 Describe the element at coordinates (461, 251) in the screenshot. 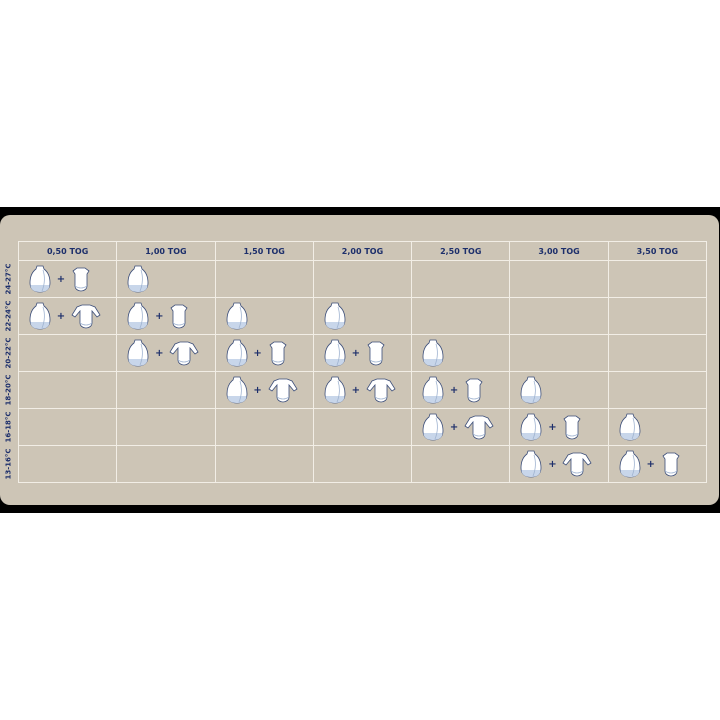

I see `column-header: 2,50 TOG` at that location.